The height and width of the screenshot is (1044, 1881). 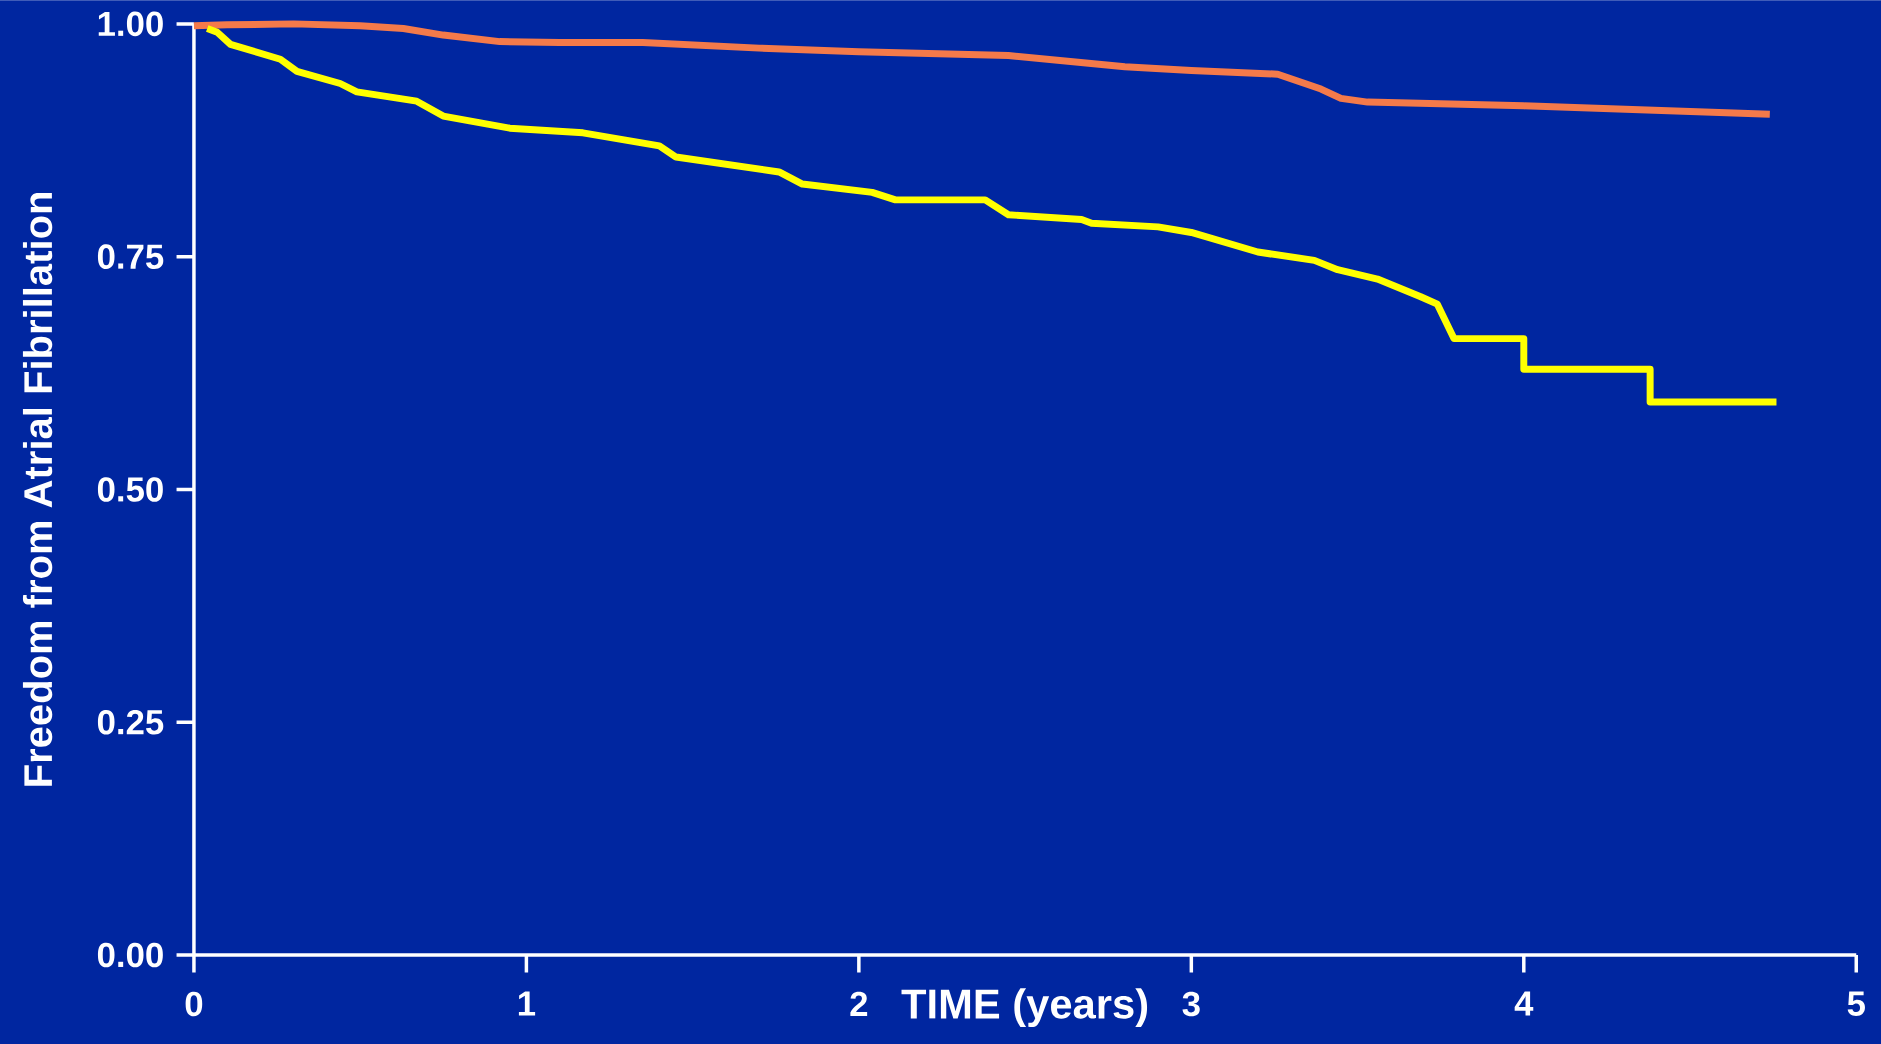 What do you see at coordinates (1856, 1003) in the screenshot?
I see `x-tick-label: 5` at bounding box center [1856, 1003].